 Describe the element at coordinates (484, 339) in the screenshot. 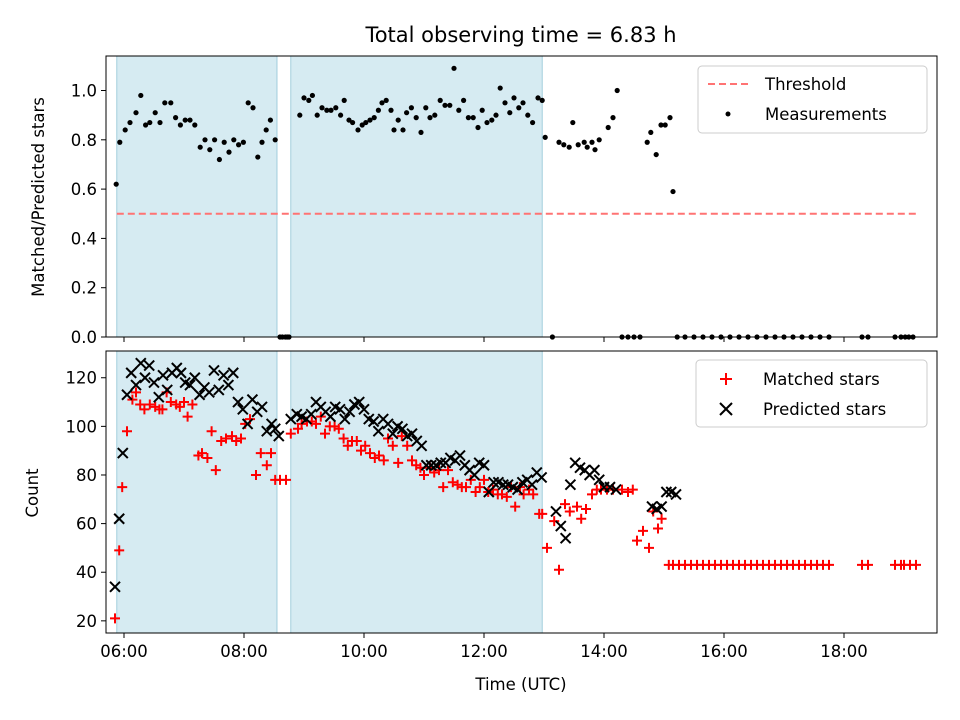

I see `top-x-ticks` at that location.